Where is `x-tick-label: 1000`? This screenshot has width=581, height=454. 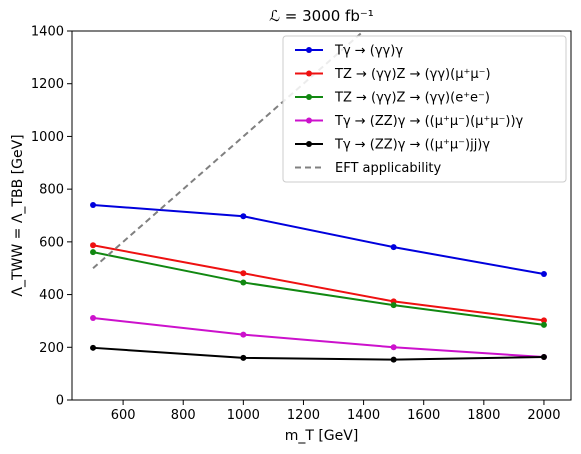
x-tick-label: 1000 is located at coordinates (243, 415).